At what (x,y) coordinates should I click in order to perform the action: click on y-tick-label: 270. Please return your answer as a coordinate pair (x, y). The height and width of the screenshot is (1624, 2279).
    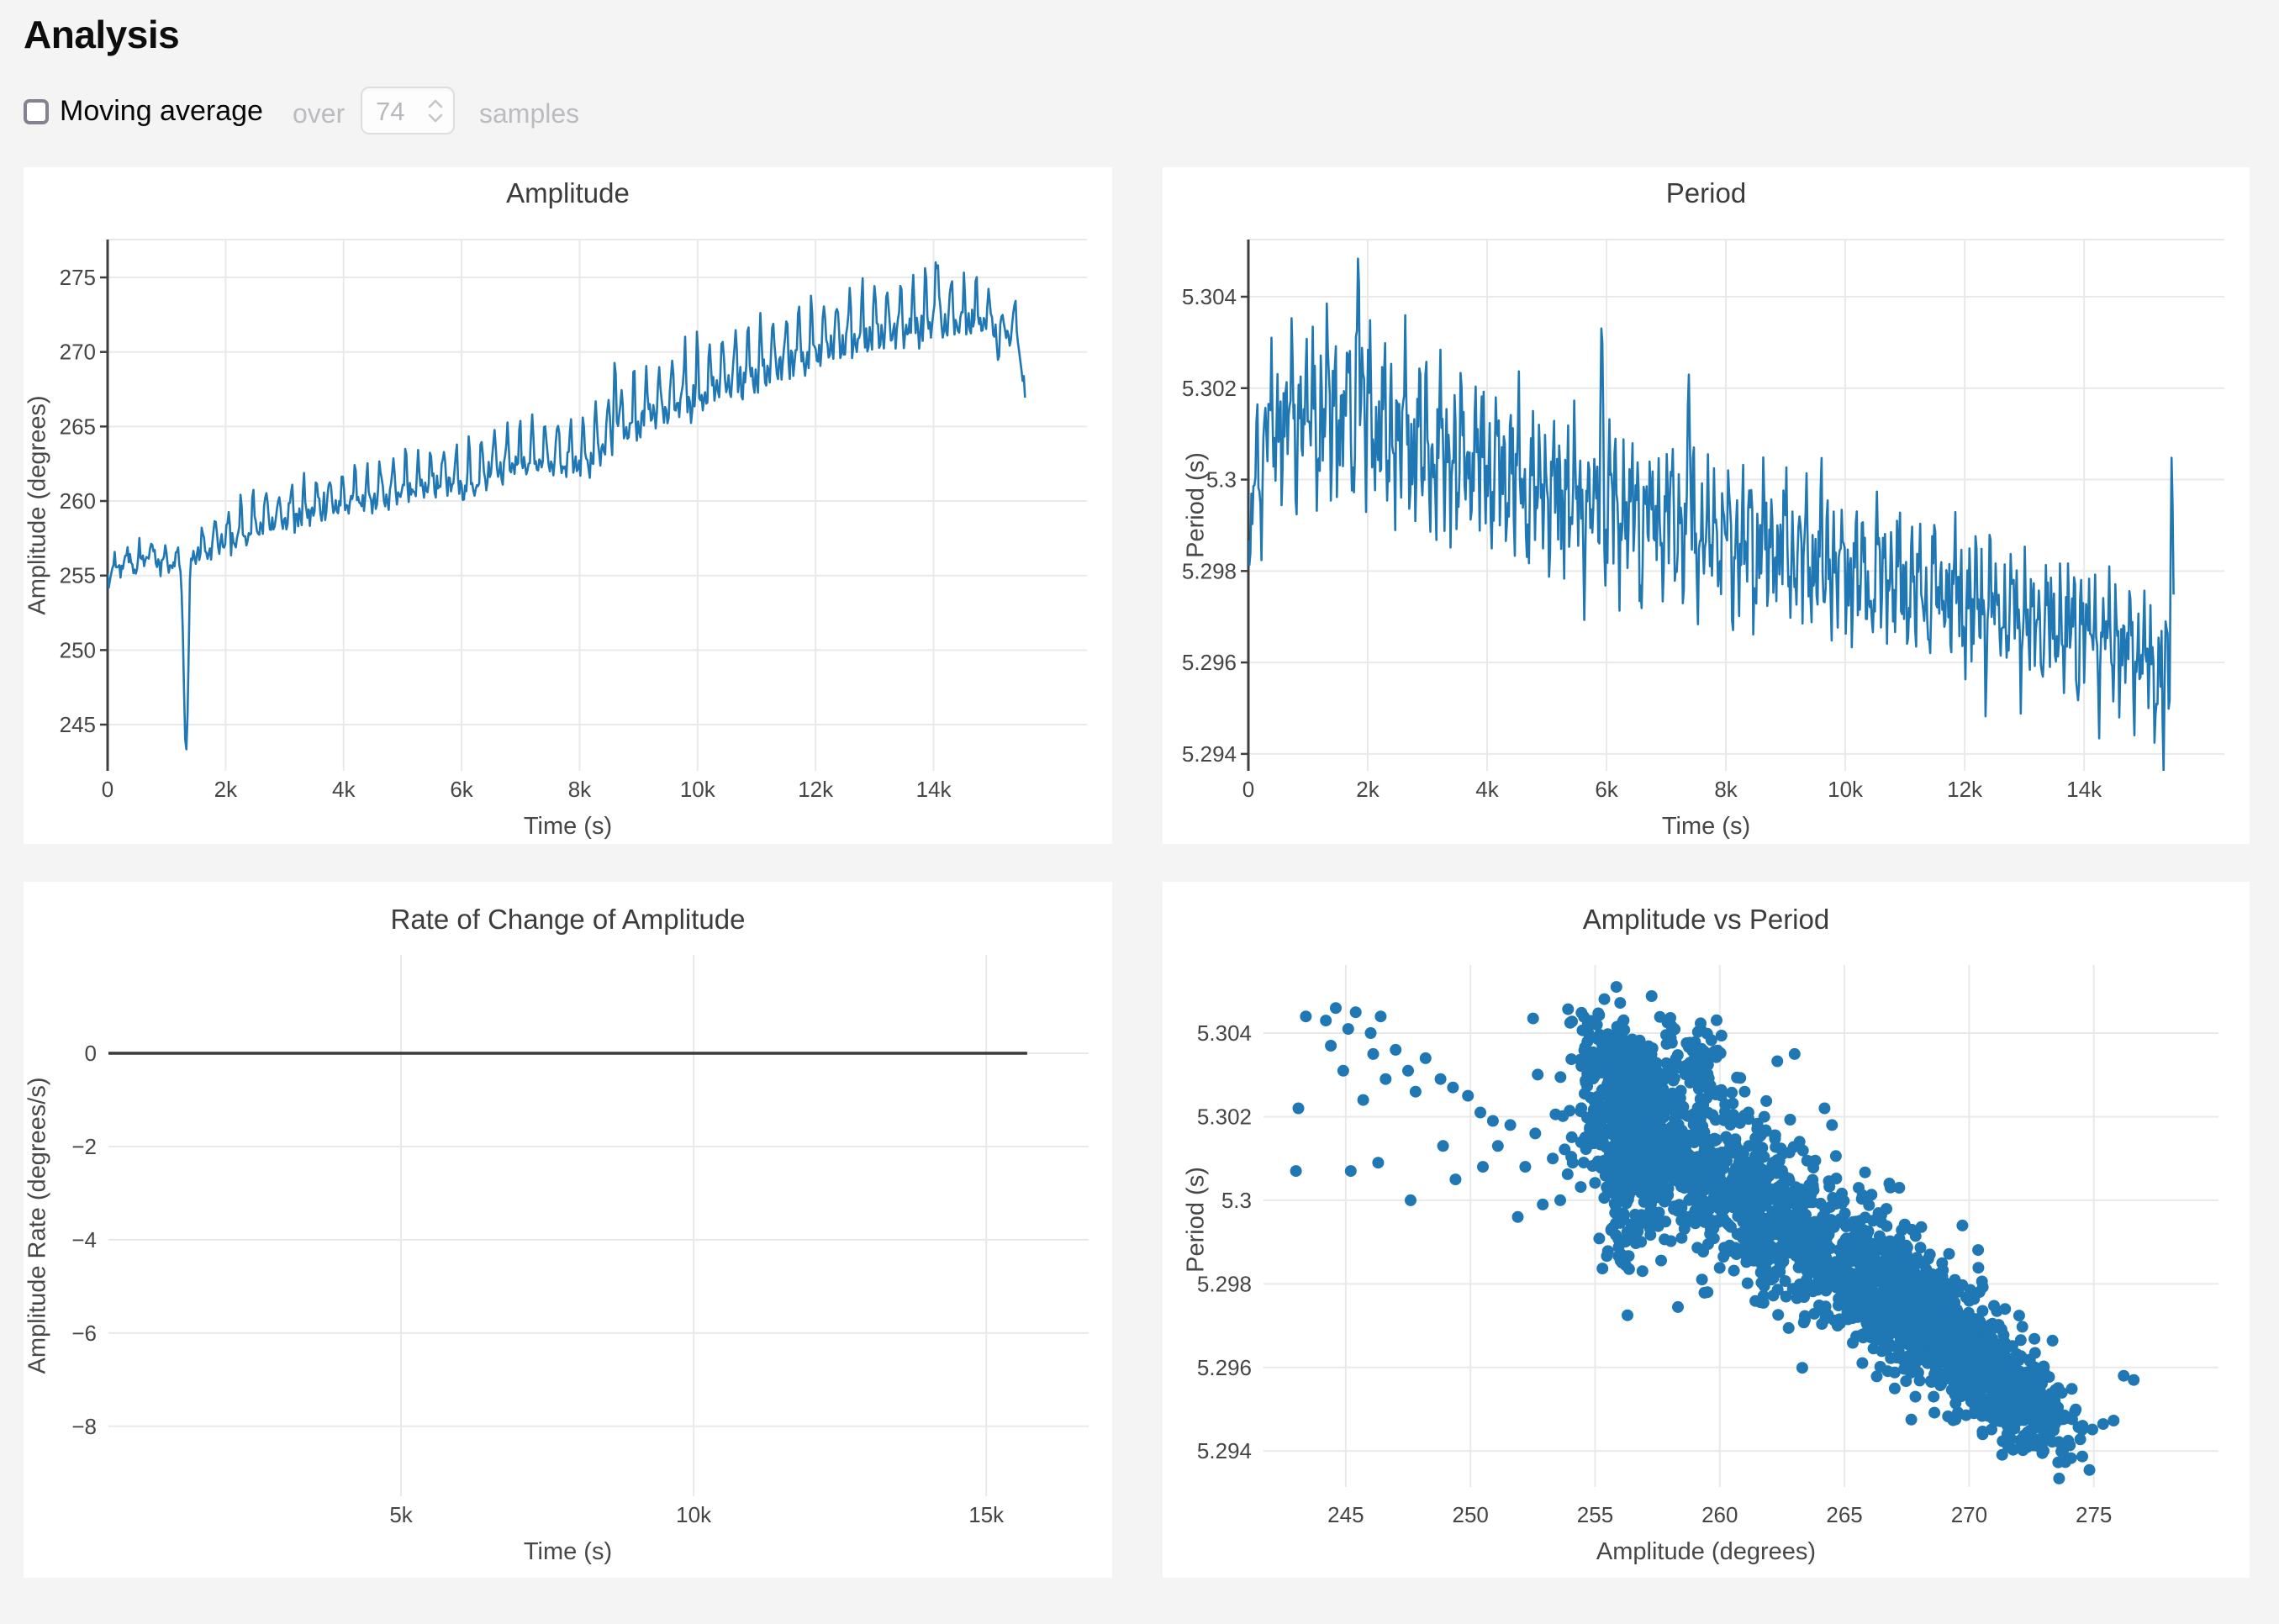
    Looking at the image, I should click on (78, 352).